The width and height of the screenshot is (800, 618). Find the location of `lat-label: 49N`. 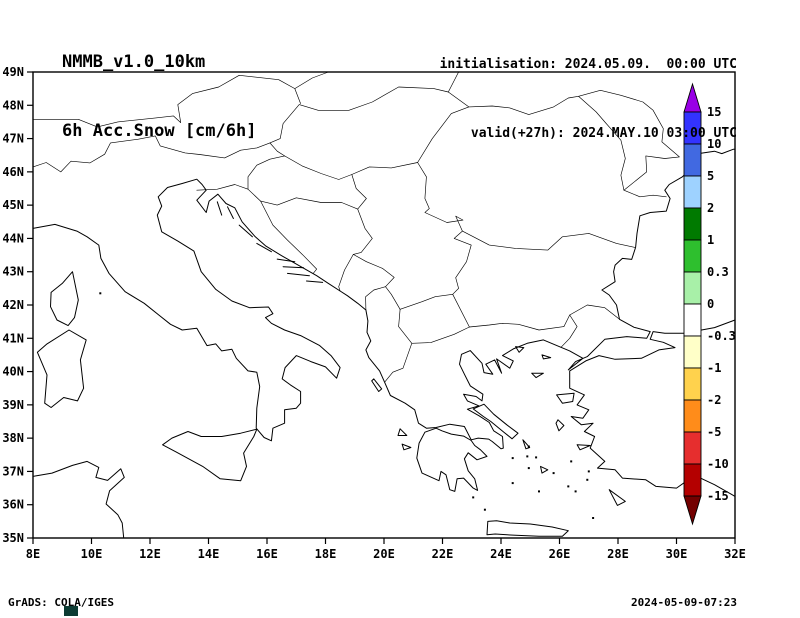

lat-label: 49N is located at coordinates (13, 72).